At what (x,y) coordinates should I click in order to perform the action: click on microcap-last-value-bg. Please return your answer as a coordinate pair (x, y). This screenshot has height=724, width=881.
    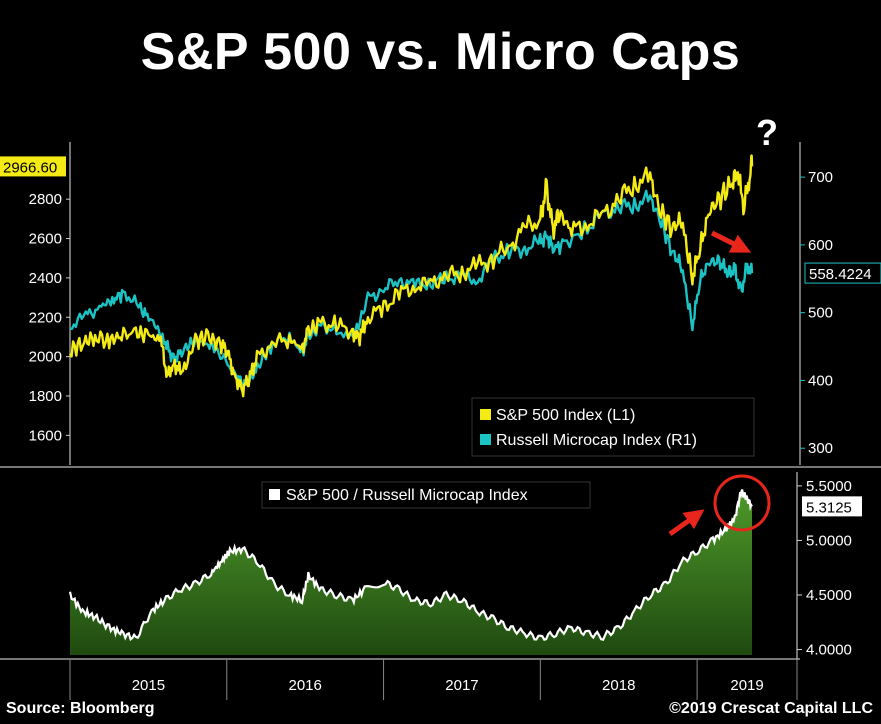
    Looking at the image, I should click on (842, 273).